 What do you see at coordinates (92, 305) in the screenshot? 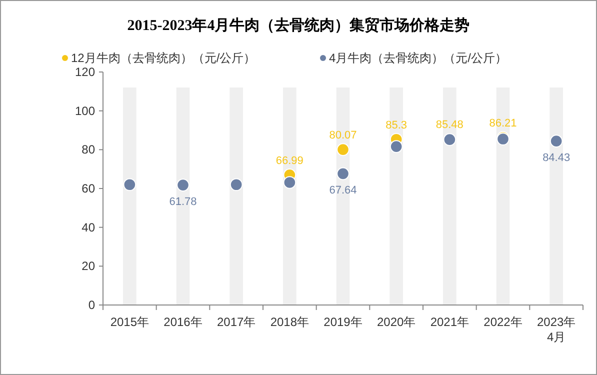
I see `y-tick-label: 0` at bounding box center [92, 305].